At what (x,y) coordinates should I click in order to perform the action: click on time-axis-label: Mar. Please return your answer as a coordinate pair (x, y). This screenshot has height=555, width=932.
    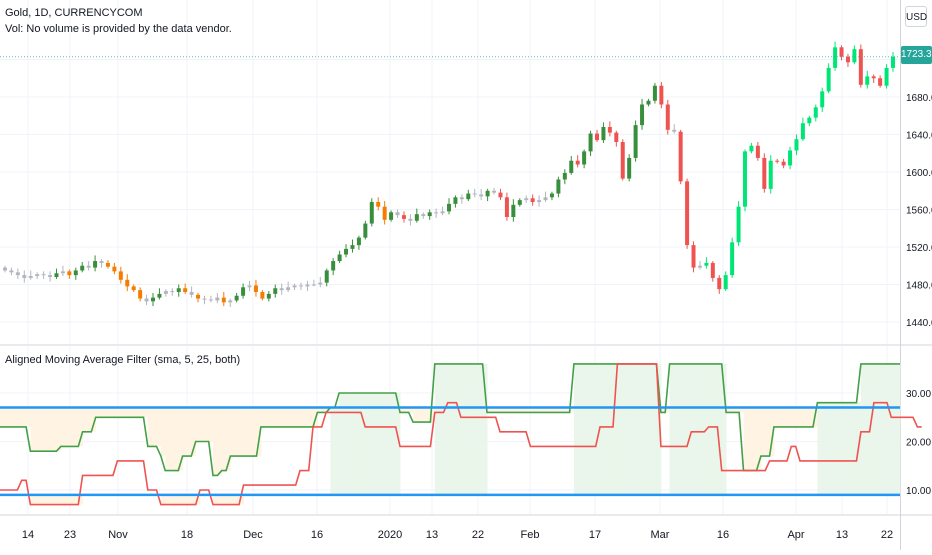
    Looking at the image, I should click on (660, 535).